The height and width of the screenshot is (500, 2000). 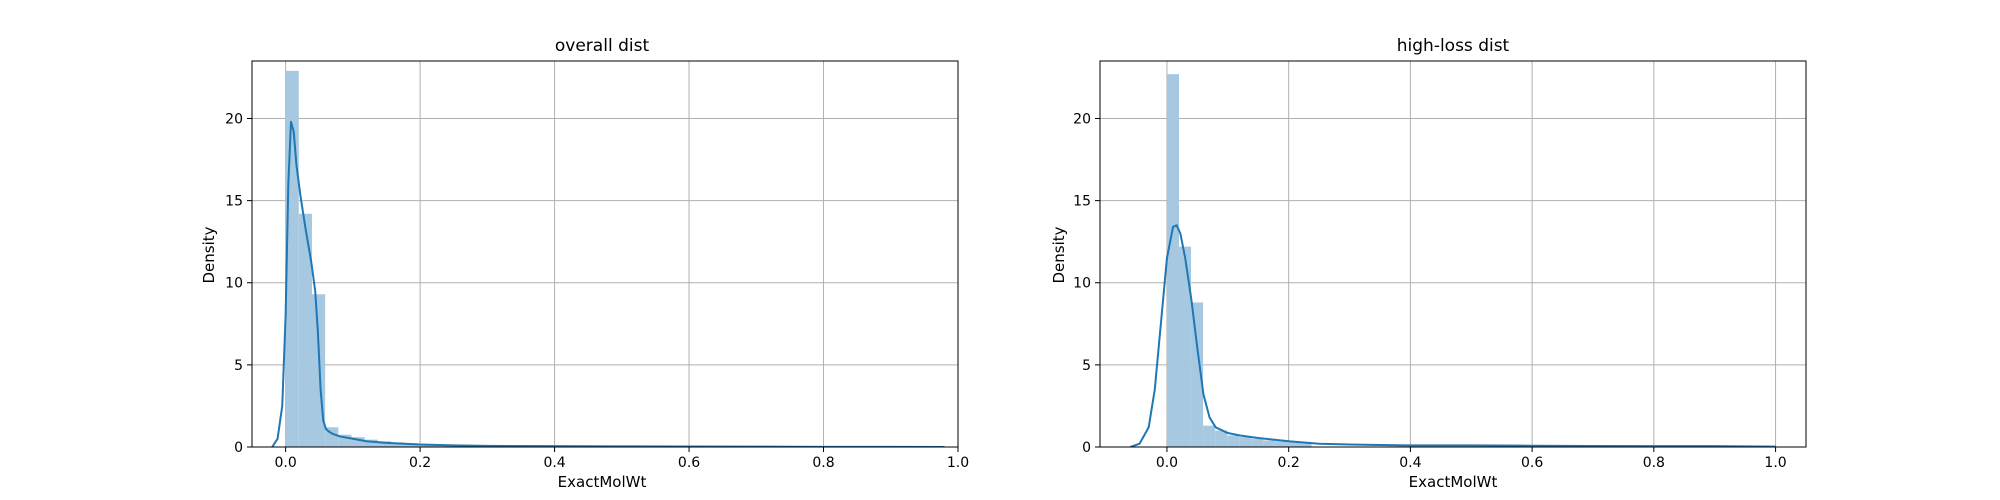 I want to click on chart-title: high-loss dist, so click(x=1453, y=46).